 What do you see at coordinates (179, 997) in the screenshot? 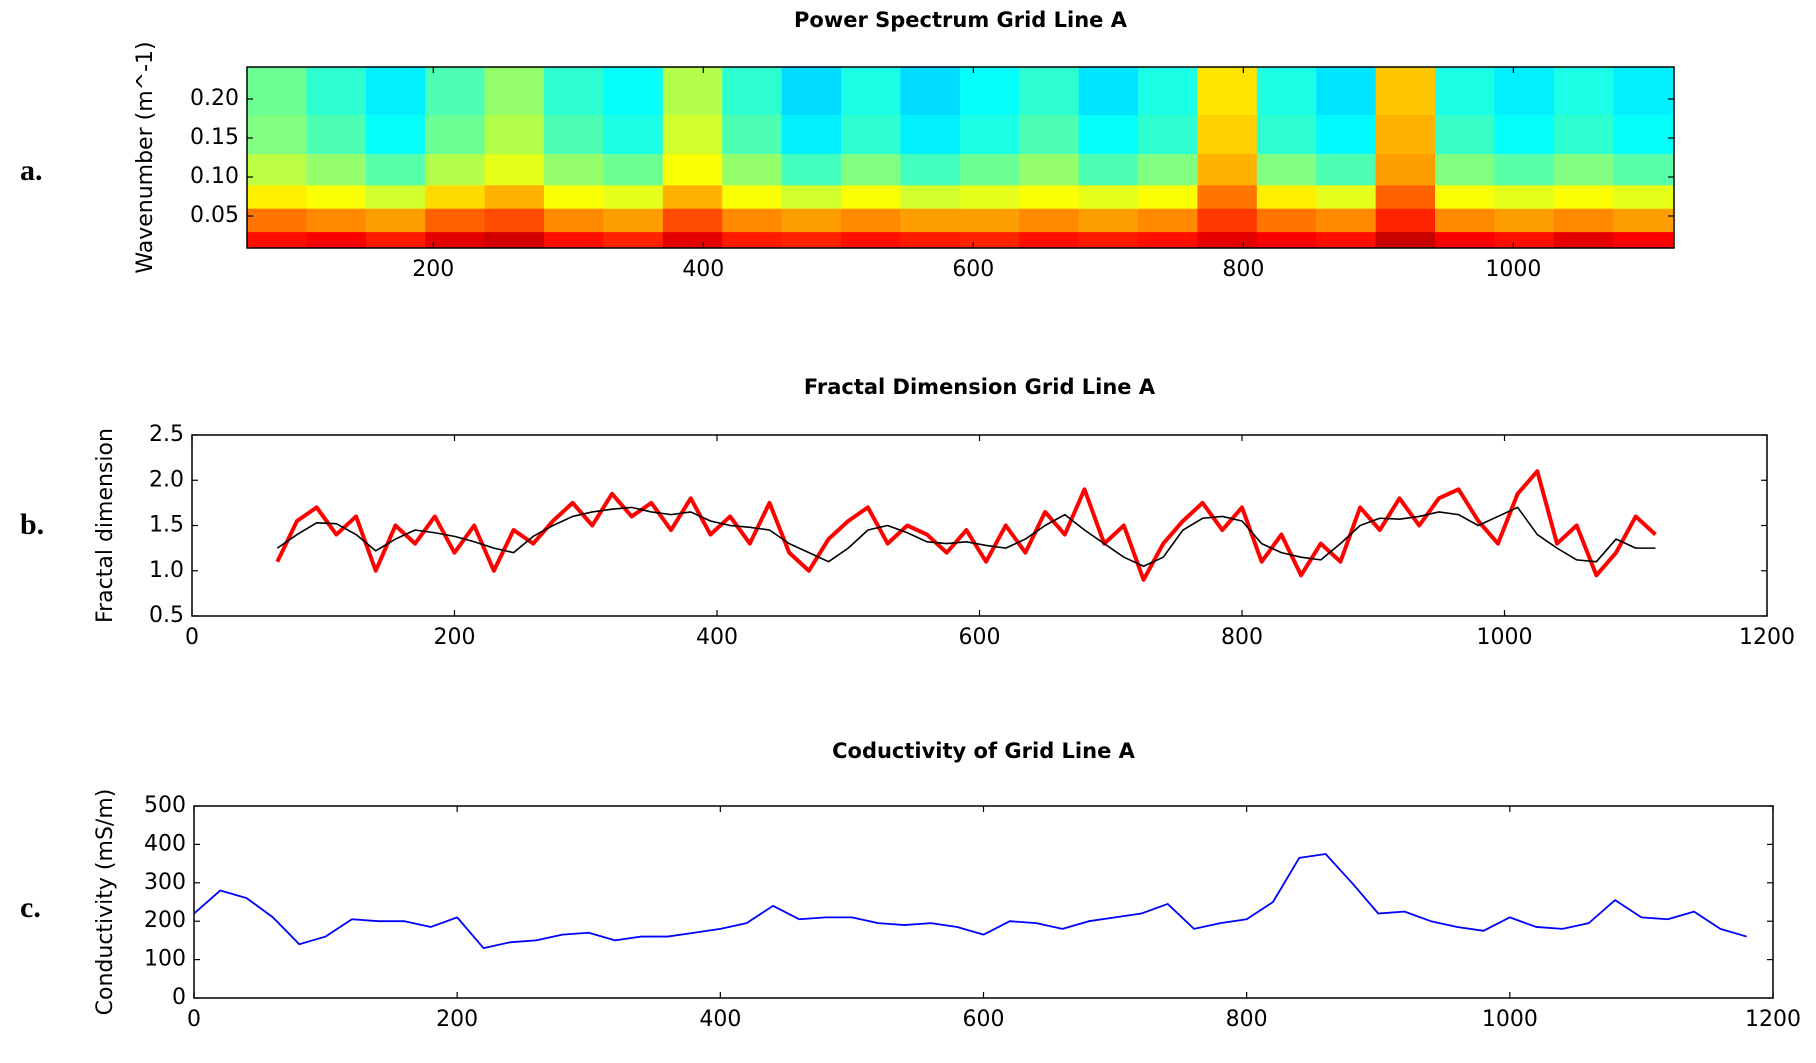
I see `y-tick-label: 0` at bounding box center [179, 997].